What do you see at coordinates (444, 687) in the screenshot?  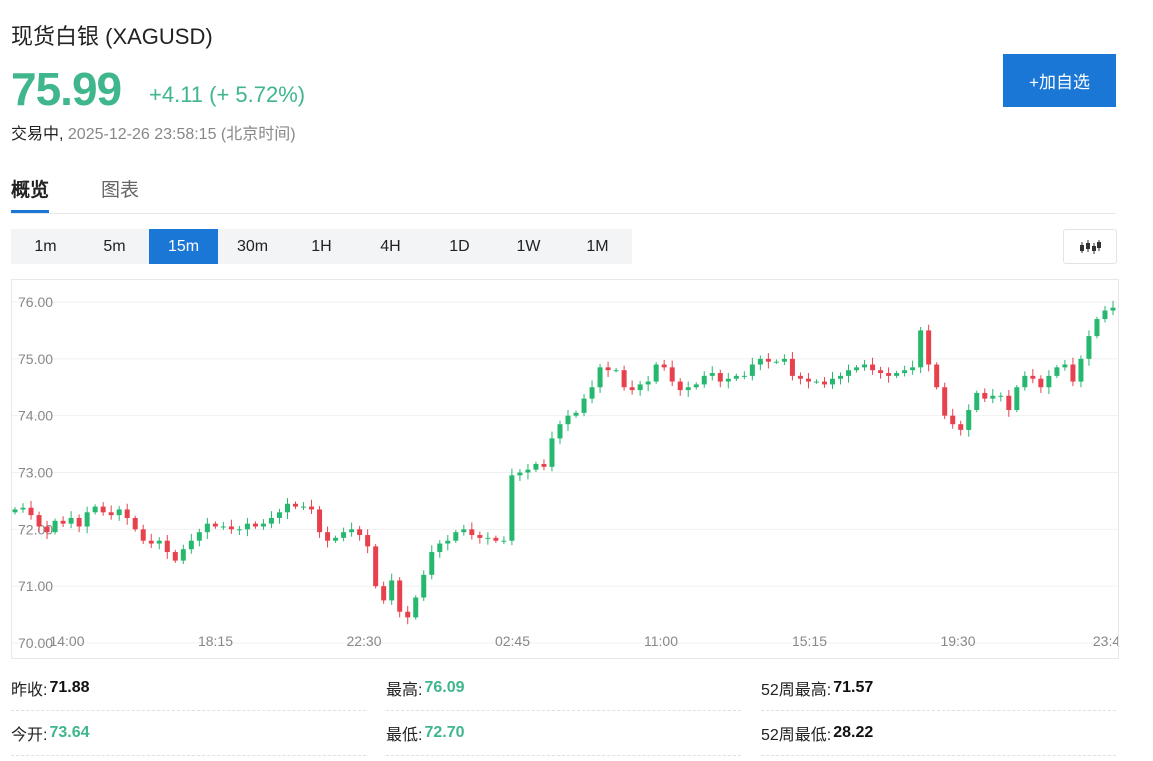 I see `stat-value: 76.09` at bounding box center [444, 687].